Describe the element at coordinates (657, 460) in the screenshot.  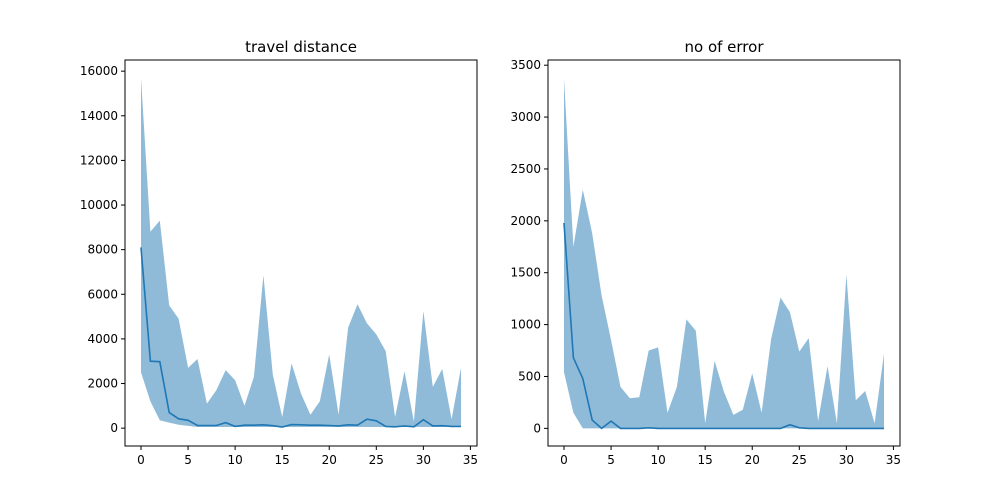
I see `x-tick-label: 10` at that location.